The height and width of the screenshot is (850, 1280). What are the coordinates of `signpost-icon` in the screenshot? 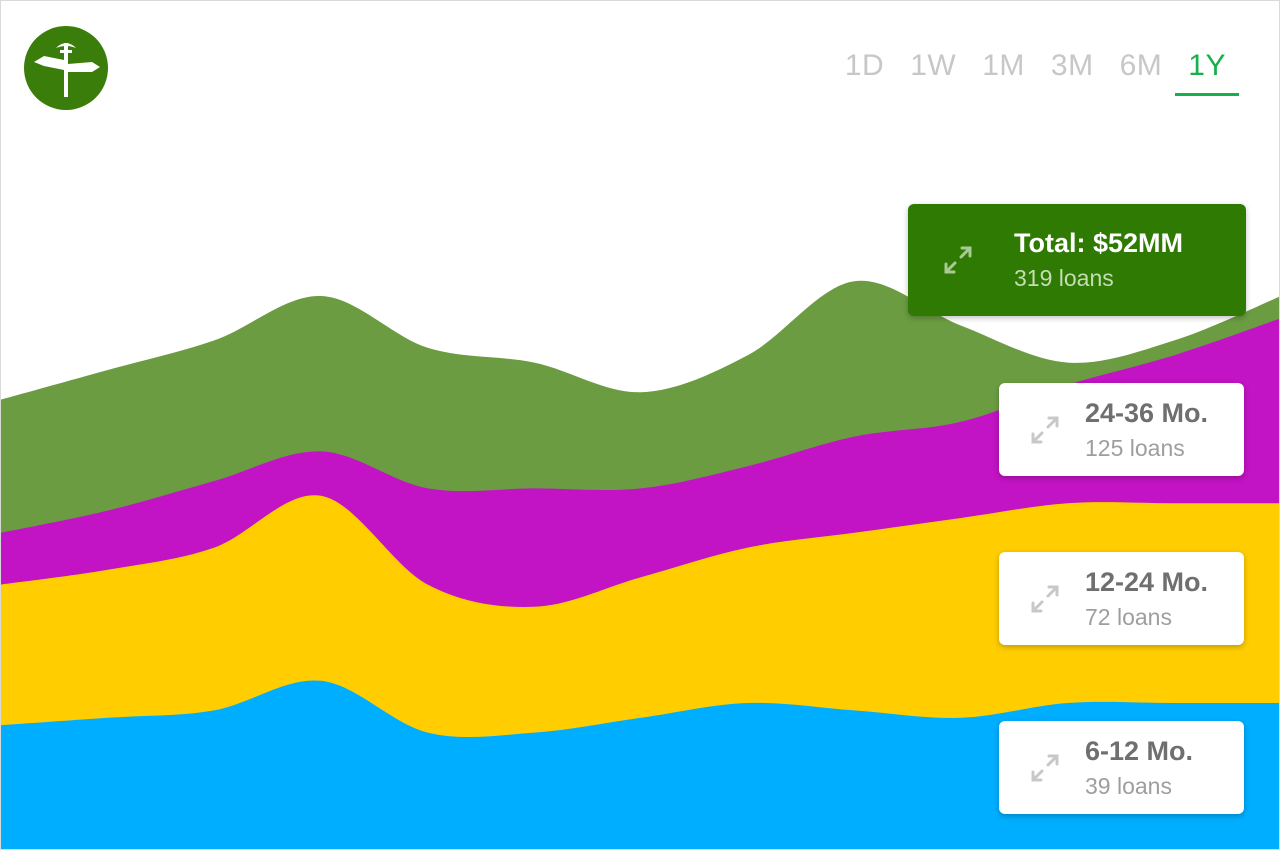 It's located at (67, 70).